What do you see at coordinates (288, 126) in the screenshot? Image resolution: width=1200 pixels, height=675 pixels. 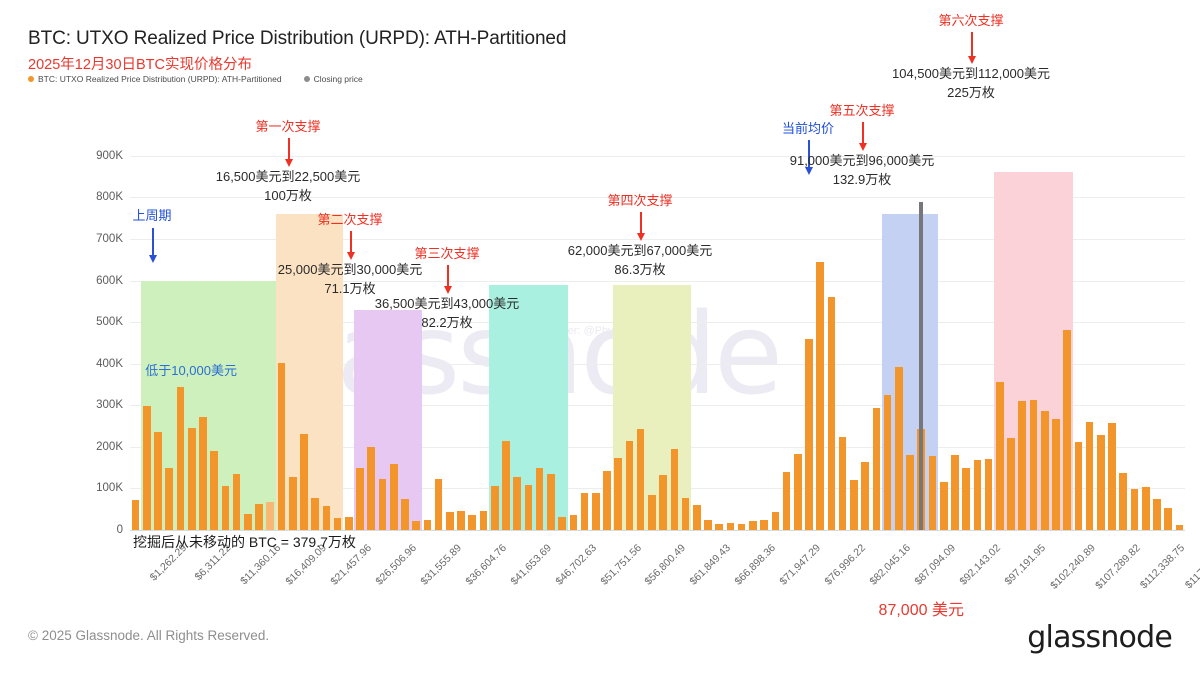 I see `annotation-title-1: 第一次支撑` at bounding box center [288, 126].